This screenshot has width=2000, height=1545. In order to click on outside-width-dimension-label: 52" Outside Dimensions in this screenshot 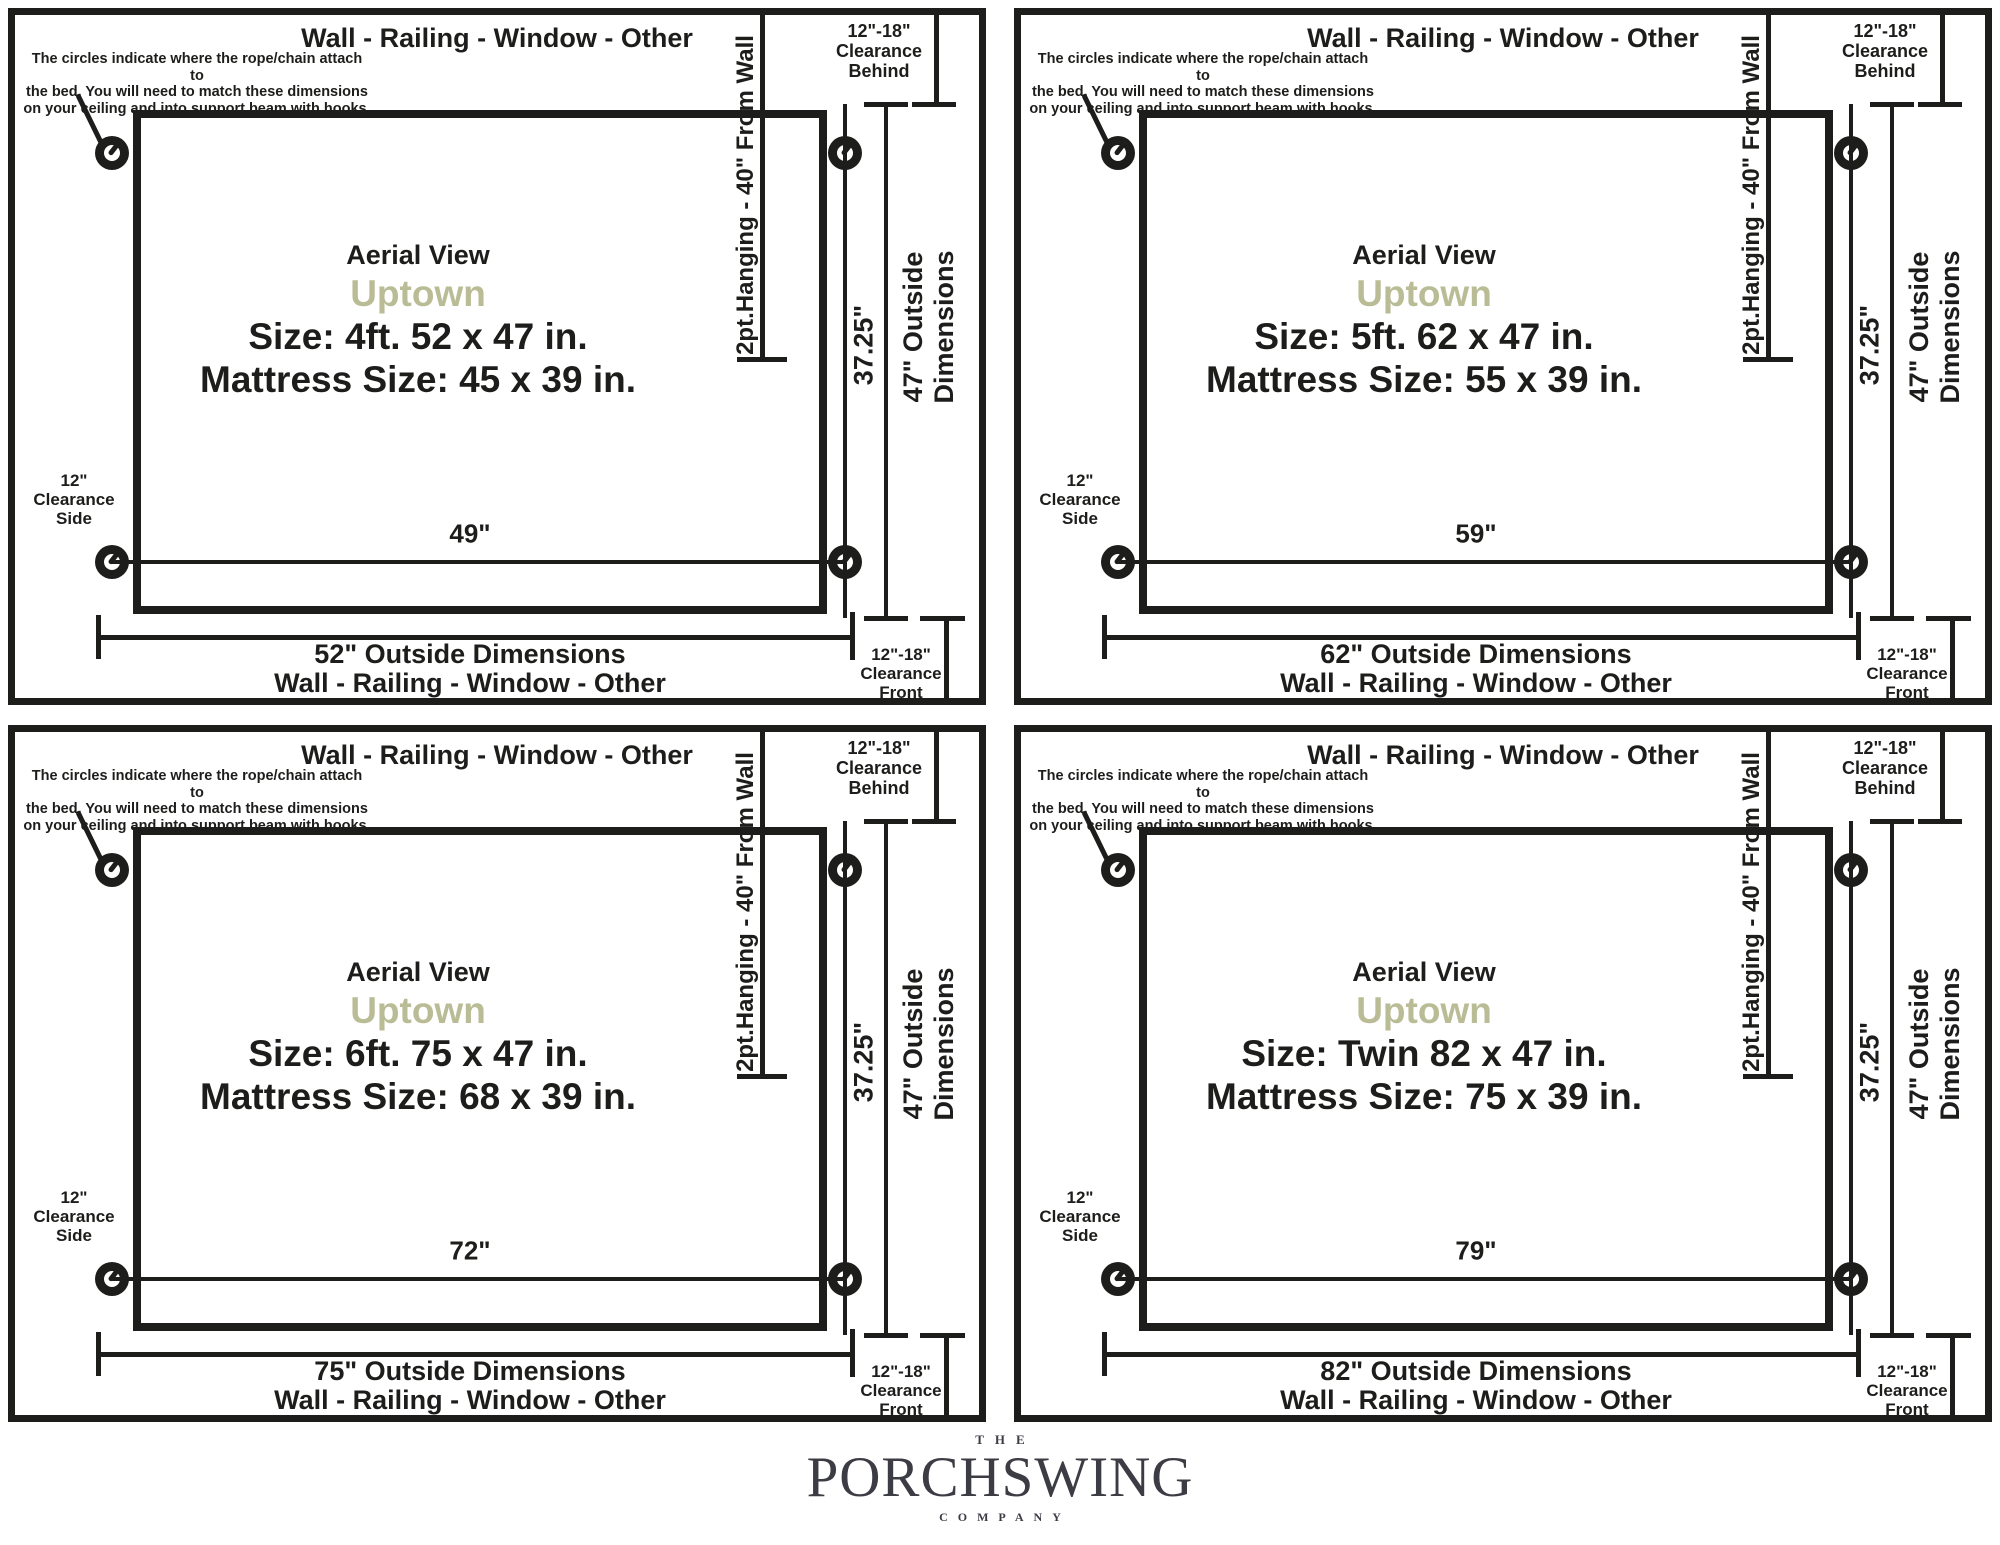, I will do `click(470, 654)`.